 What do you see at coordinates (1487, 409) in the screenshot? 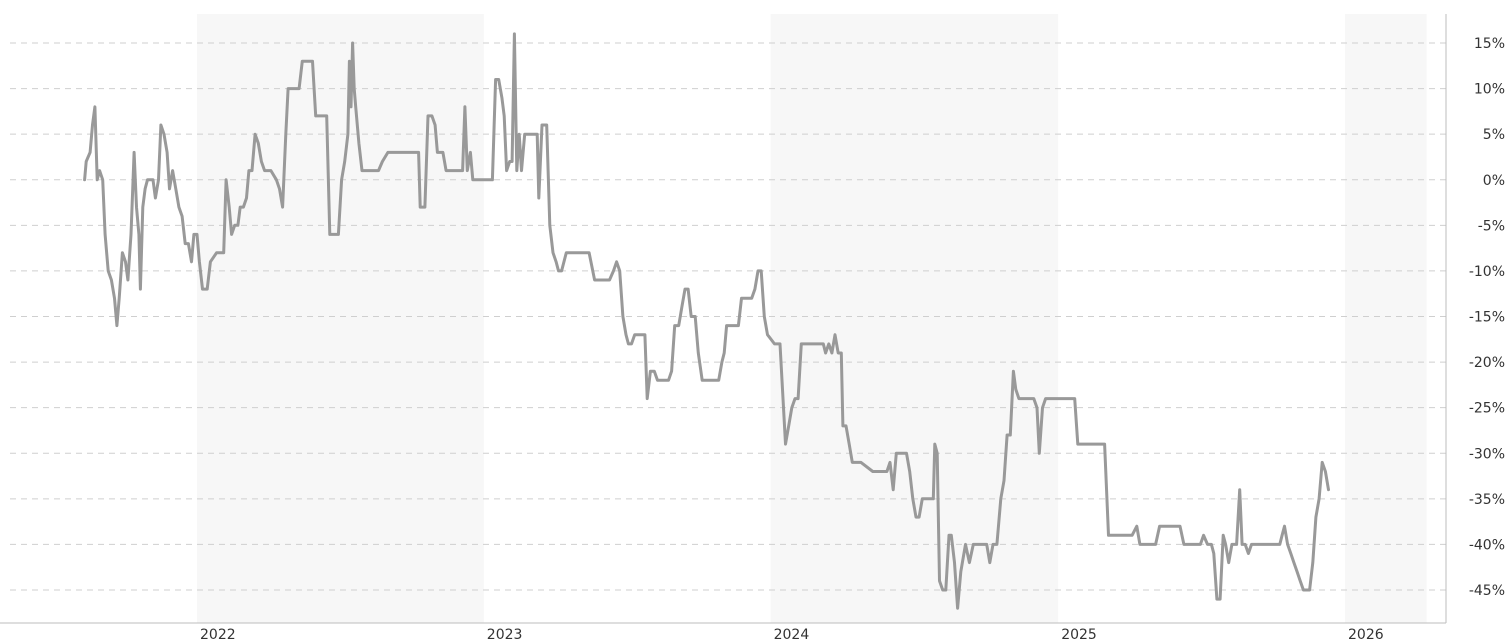
I see `y-tick-label: -25%` at bounding box center [1487, 409].